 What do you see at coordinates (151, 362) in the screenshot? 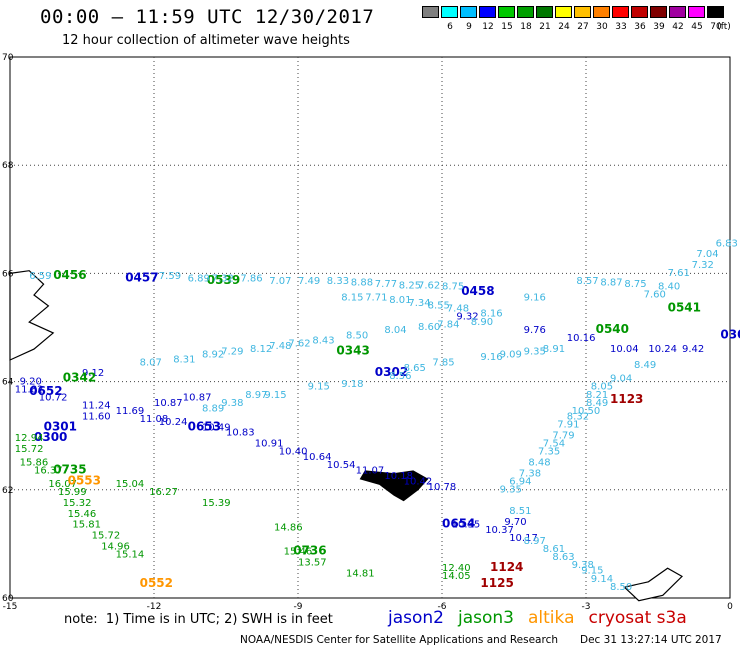
I see `wave-height-value: 8.07` at bounding box center [151, 362].